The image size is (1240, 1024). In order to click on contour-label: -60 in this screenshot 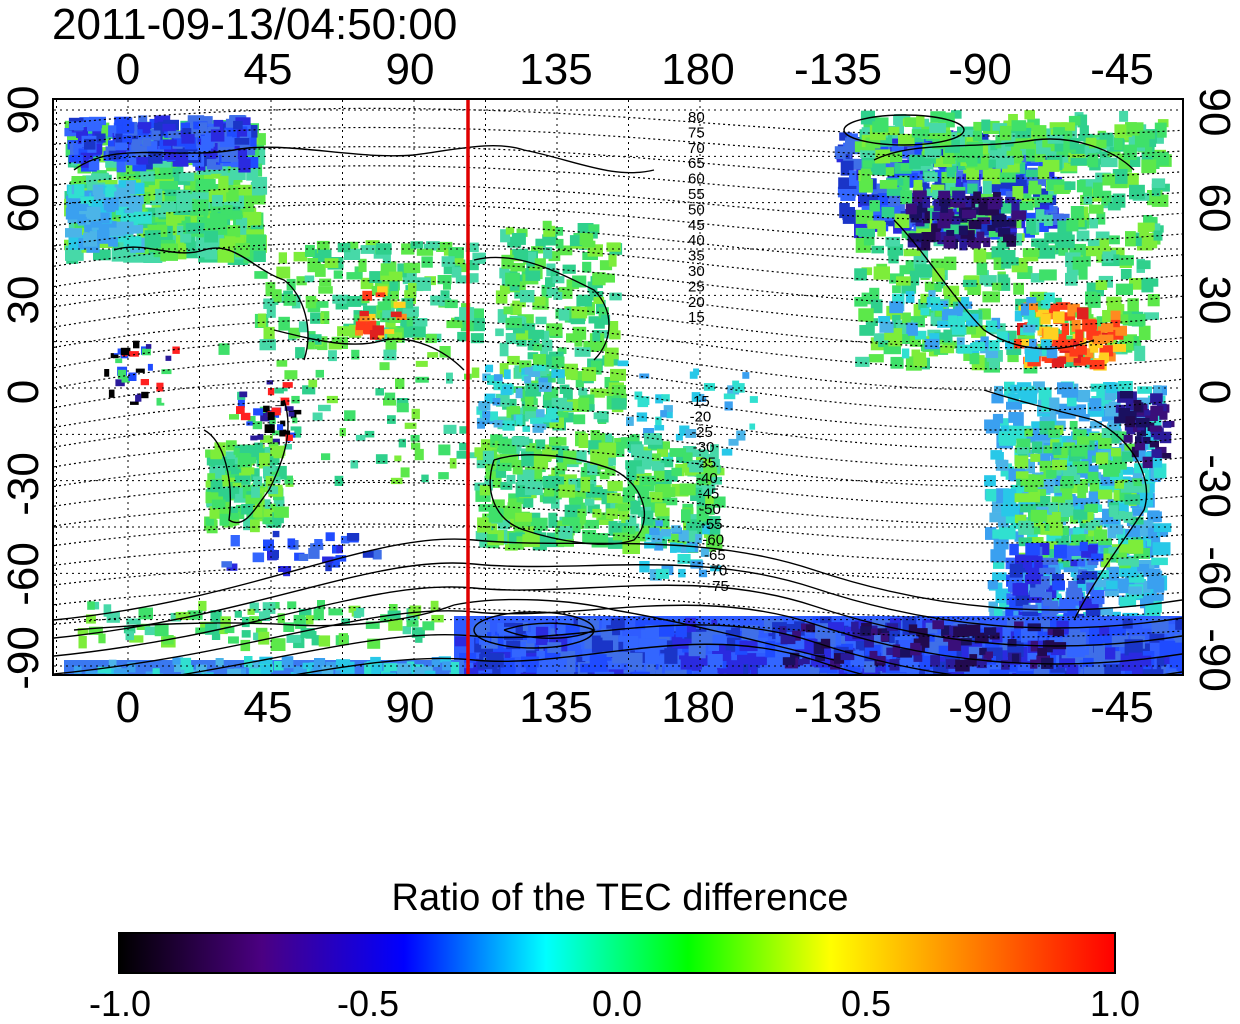, I will do `click(713, 540)`.